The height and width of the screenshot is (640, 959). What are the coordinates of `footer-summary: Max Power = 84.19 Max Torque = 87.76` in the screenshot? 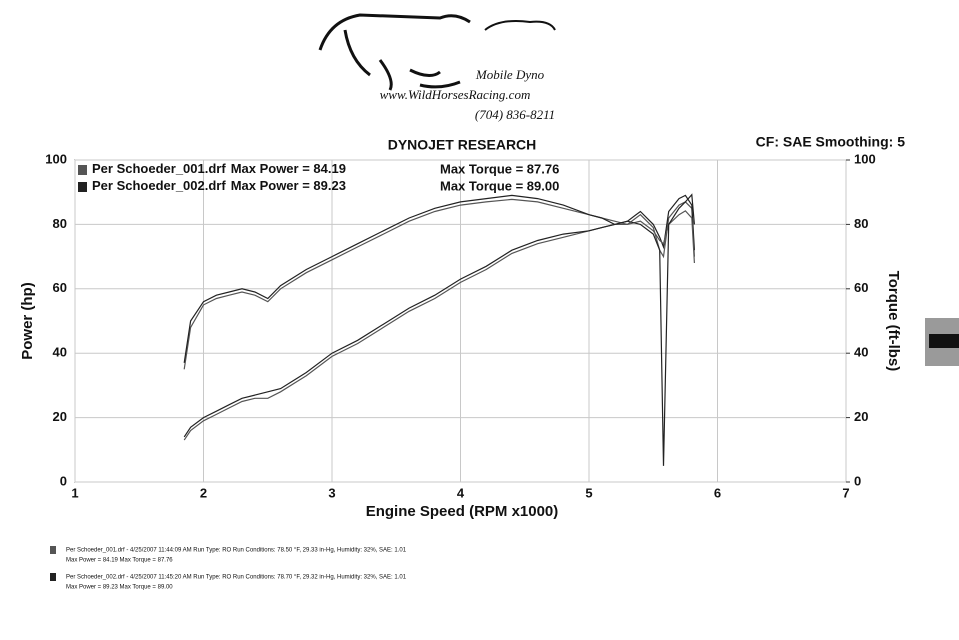 It's located at (119, 561).